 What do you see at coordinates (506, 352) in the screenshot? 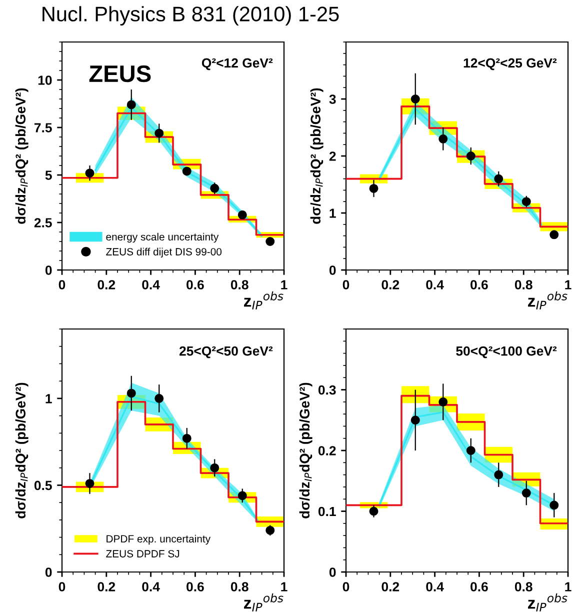
I see `text: 50<Q²<100 GeV²` at bounding box center [506, 352].